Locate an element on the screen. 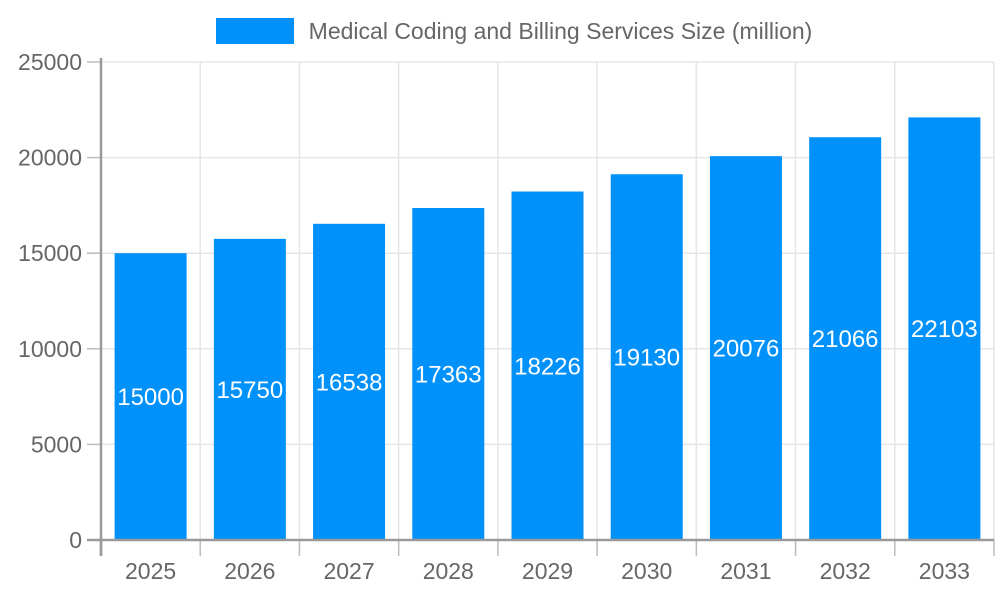  y-tick-label: 25000 is located at coordinates (50, 62).